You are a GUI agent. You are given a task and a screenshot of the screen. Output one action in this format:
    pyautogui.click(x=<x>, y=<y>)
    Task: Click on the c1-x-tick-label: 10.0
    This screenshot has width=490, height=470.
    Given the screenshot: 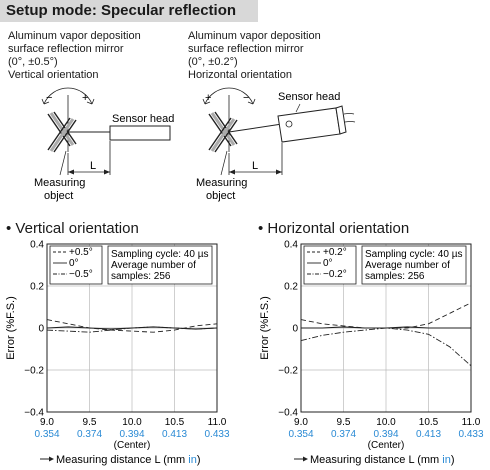 What is the action you would take?
    pyautogui.click(x=386, y=422)
    